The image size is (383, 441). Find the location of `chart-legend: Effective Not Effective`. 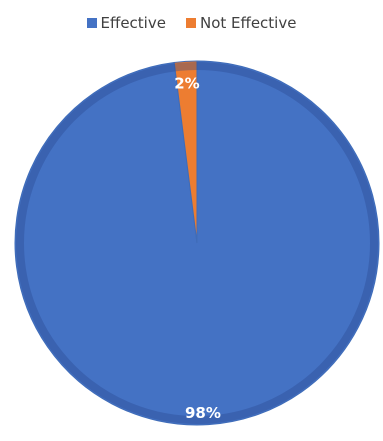

chart-legend: Effective Not Effective is located at coordinates (191, 23).